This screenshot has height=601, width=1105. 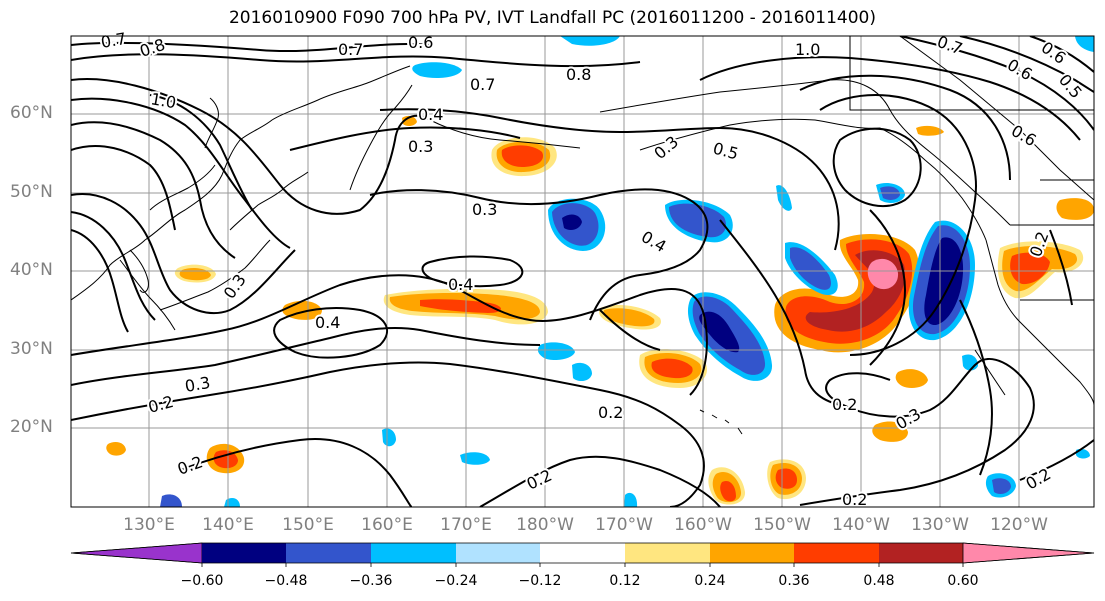 I want to click on longitude-label: 170°E, so click(x=466, y=525).